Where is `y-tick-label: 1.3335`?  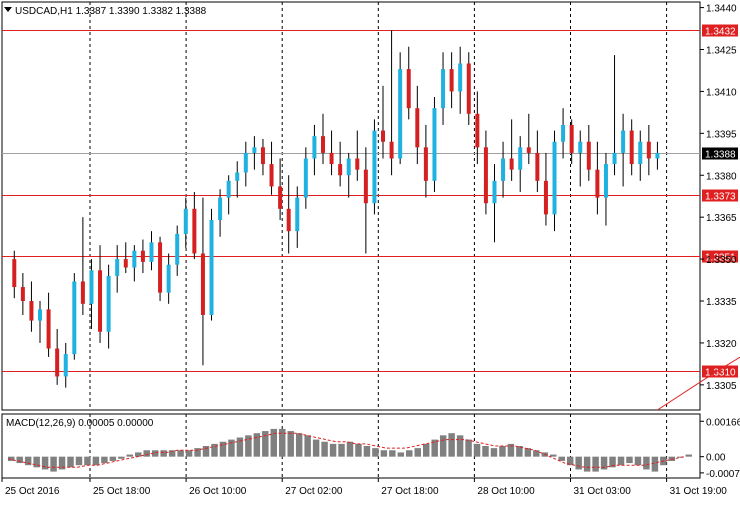
y-tick-label: 1.3335 is located at coordinates (721, 302).